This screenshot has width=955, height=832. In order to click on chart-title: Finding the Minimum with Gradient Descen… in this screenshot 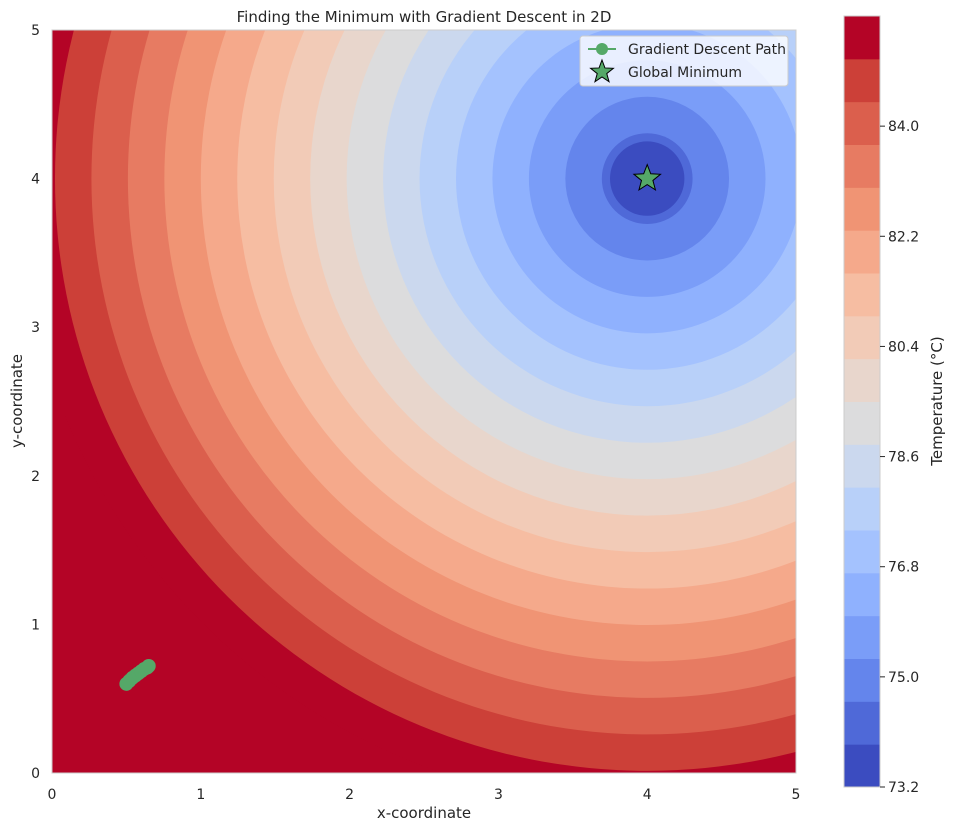, I will do `click(424, 17)`.